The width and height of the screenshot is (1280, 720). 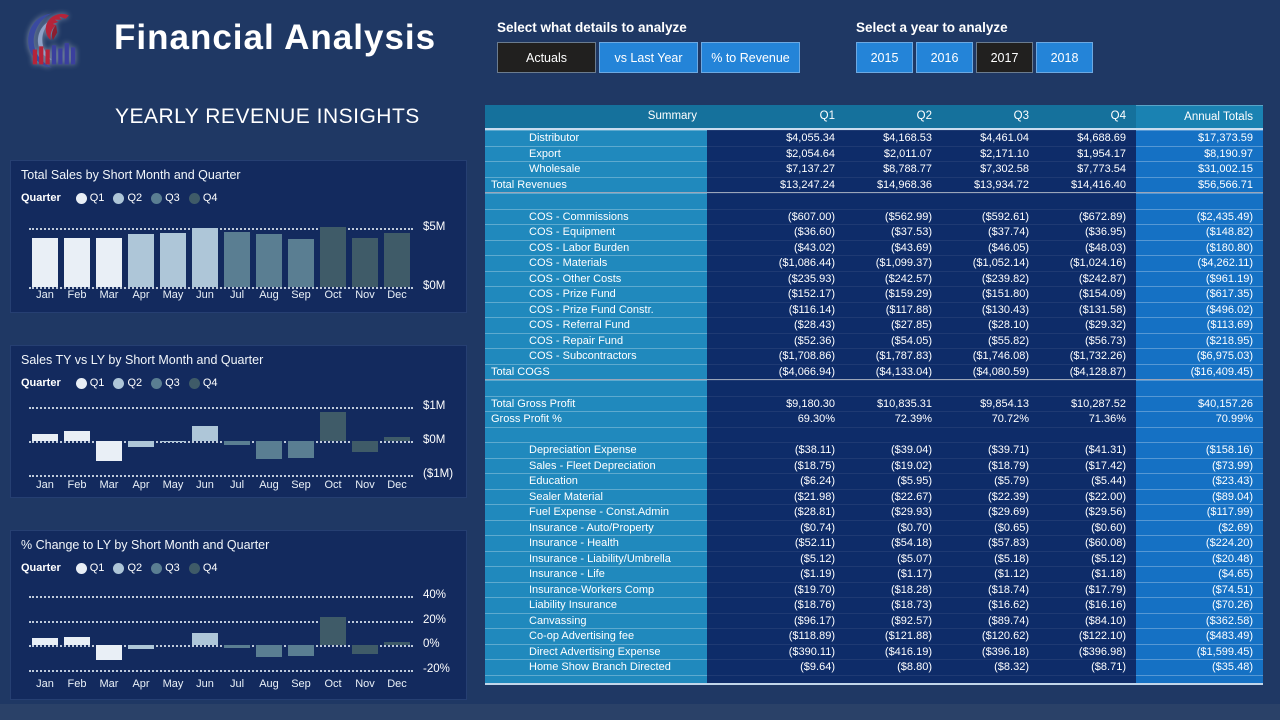 What do you see at coordinates (596, 116) in the screenshot?
I see `column-header-summary: Summary` at bounding box center [596, 116].